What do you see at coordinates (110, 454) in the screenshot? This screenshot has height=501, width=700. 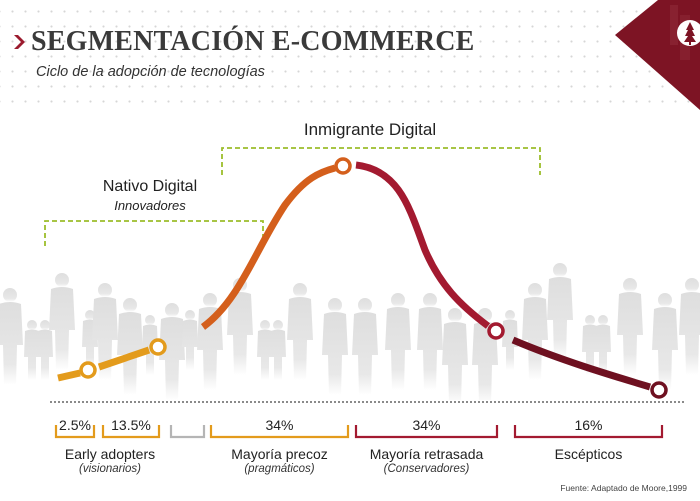 I see `early-adopters-label: Early adopters` at bounding box center [110, 454].